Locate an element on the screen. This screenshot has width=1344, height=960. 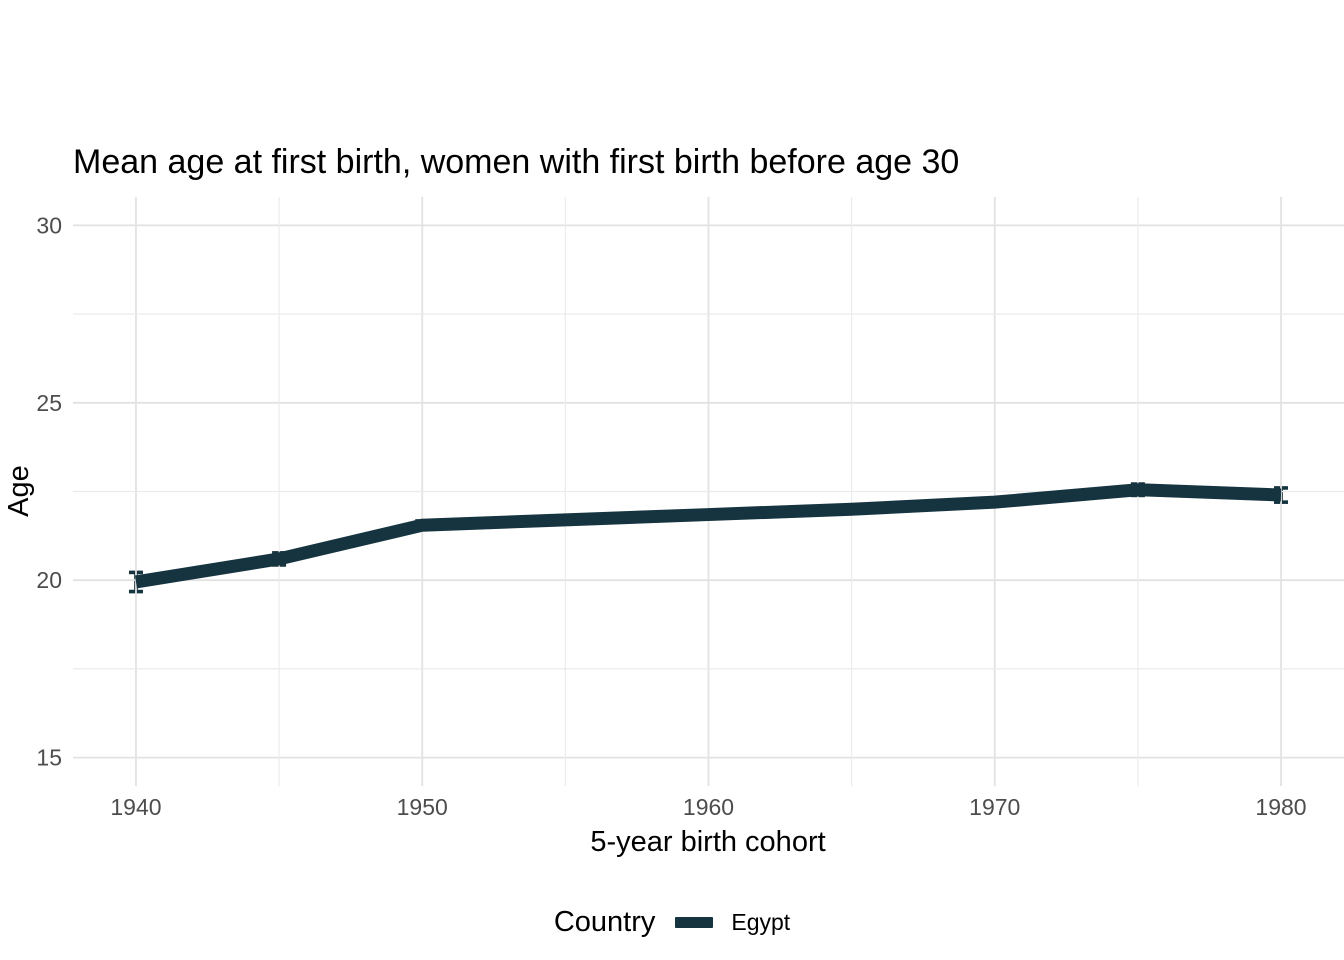
legend-title: Country is located at coordinates (604, 921).